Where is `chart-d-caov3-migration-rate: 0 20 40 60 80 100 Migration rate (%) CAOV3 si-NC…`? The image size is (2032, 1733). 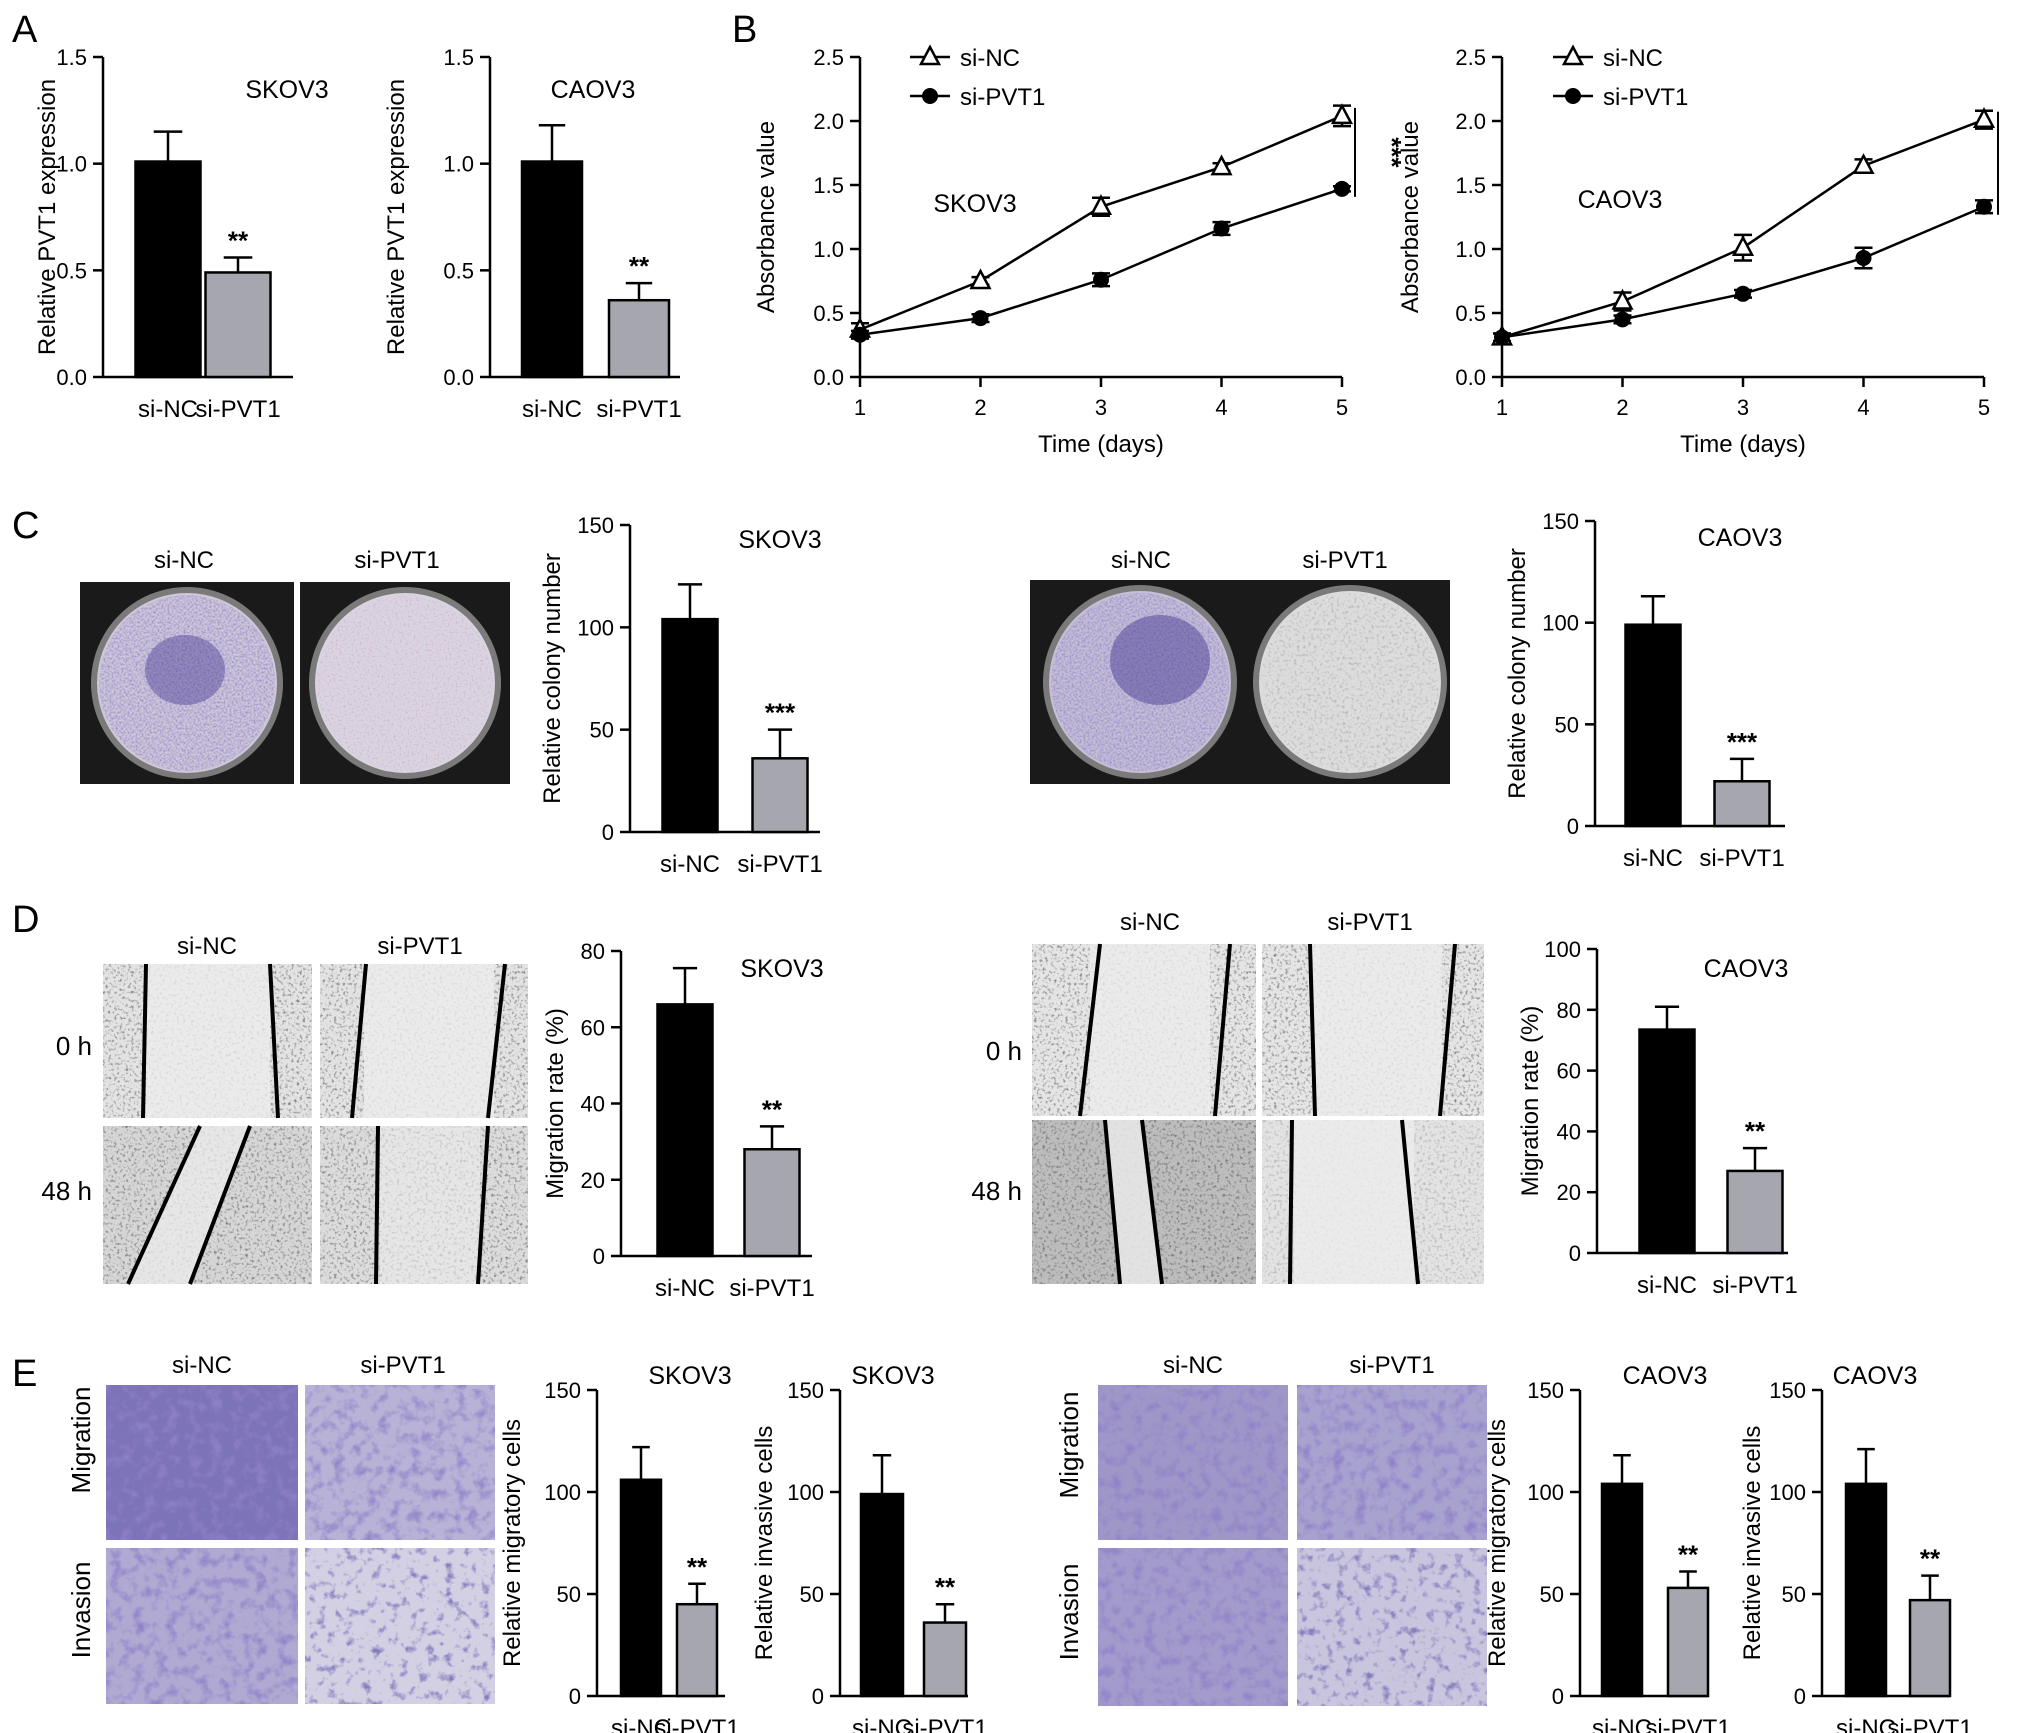
chart-d-caov3-migration-rate: 0 20 40 60 80 100 Migration rate (%) CAOV3 si-NC… is located at coordinates (1657, 1118).